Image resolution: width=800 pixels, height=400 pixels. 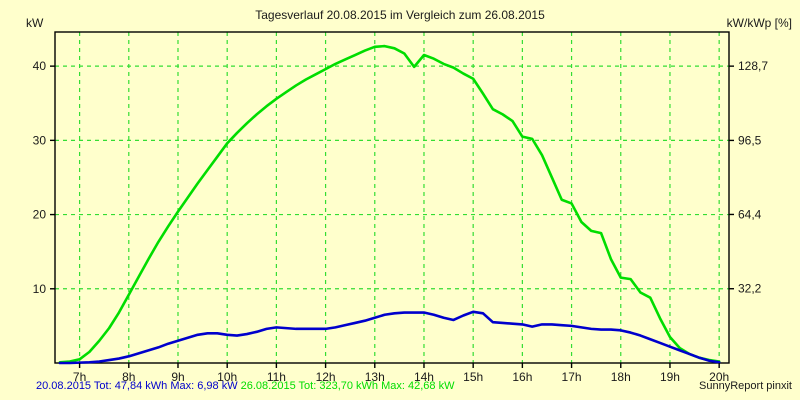 I want to click on tick-label-bottom: 10h, so click(x=227, y=377).